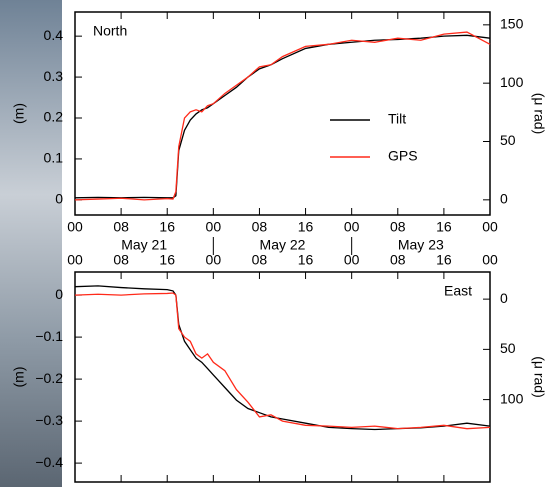 The width and height of the screenshot is (550, 487). Describe the element at coordinates (144, 245) in the screenshot. I see `date-label: May 21` at that location.